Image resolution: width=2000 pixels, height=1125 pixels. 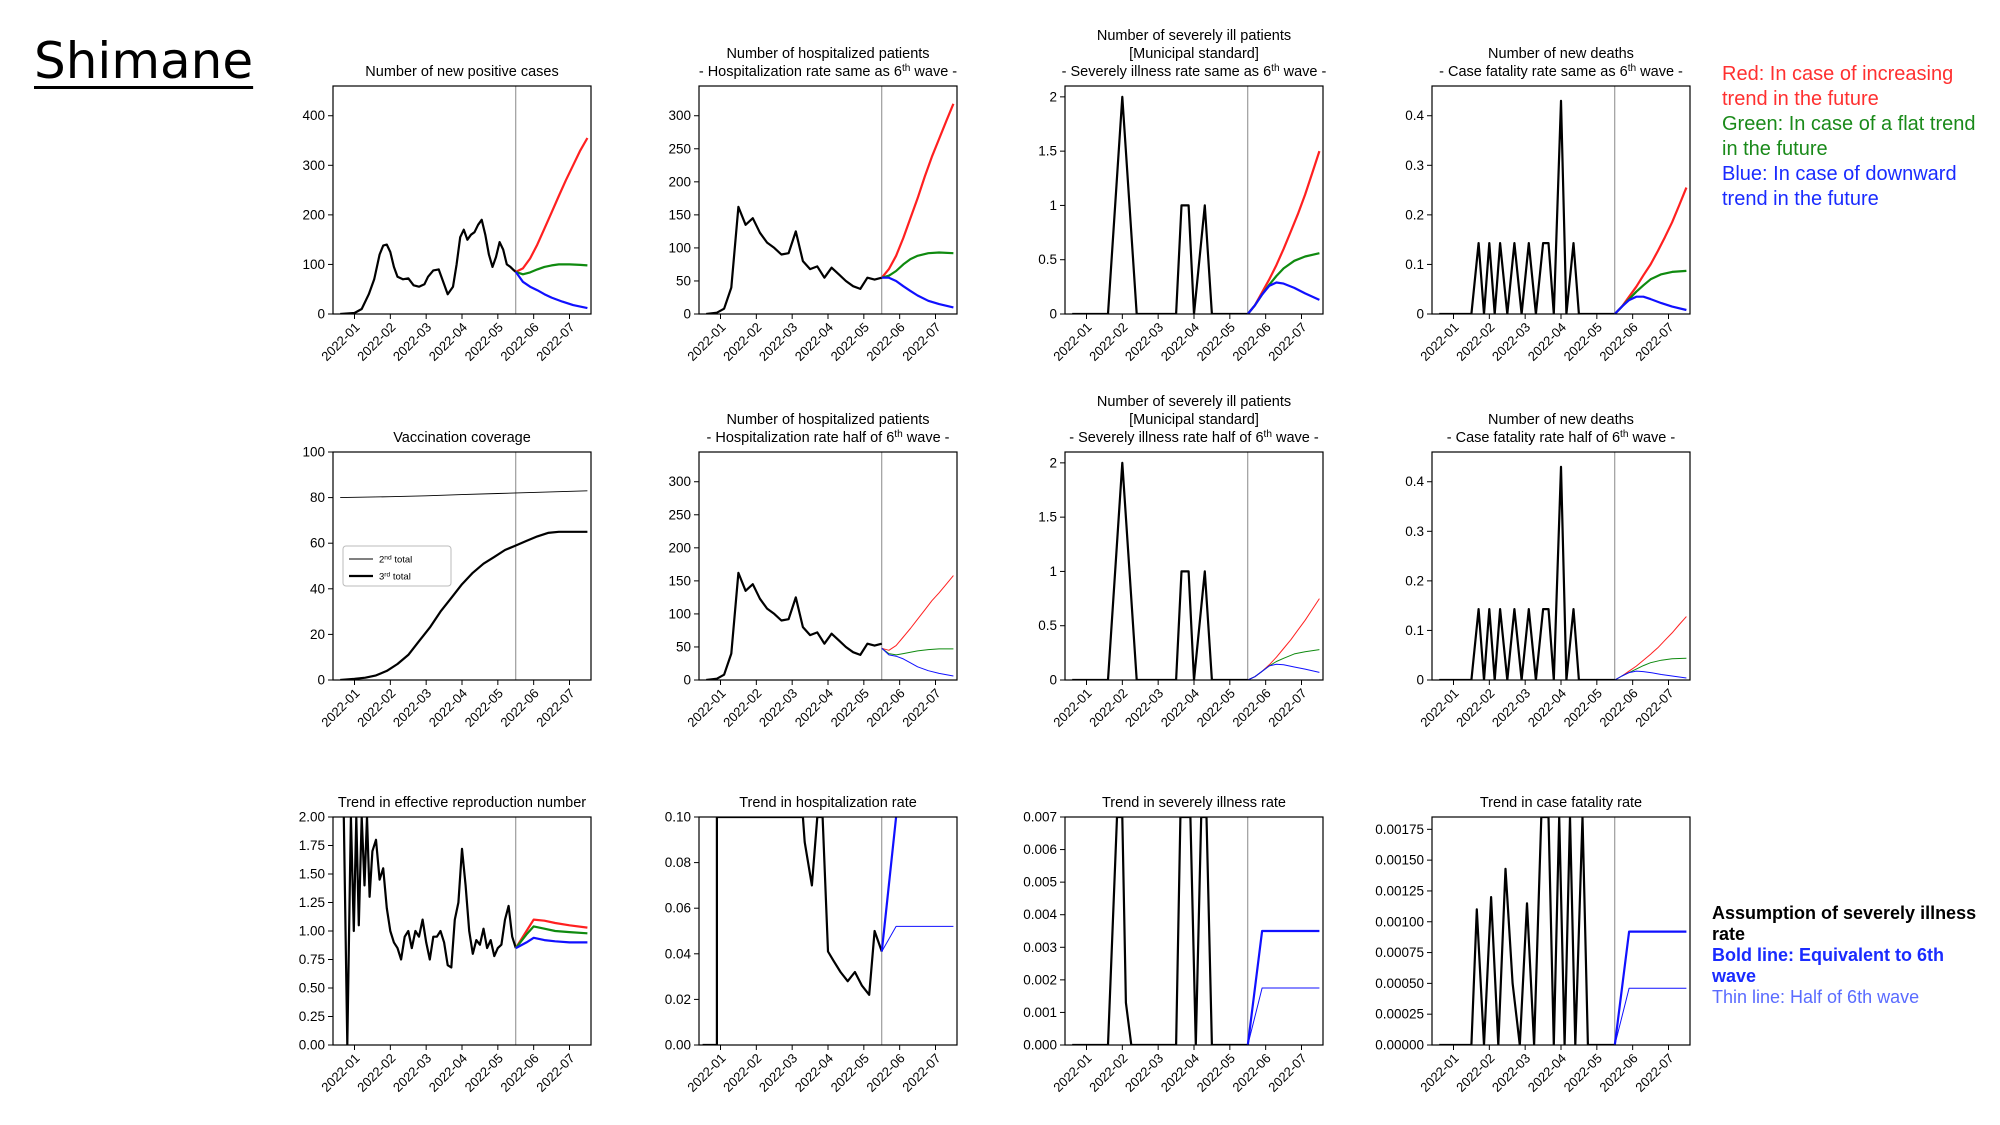 What do you see at coordinates (1040, 817) in the screenshot?
I see `y-tick-label: 0.007` at bounding box center [1040, 817].